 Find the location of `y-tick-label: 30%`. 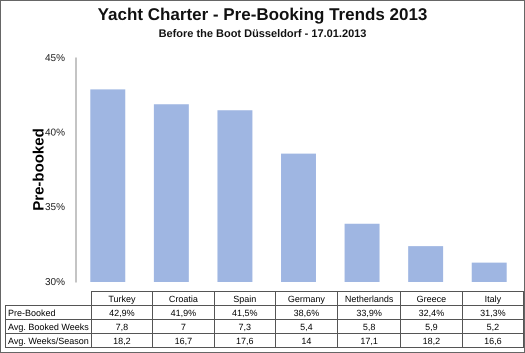

y-tick-label: 30% is located at coordinates (55, 282).